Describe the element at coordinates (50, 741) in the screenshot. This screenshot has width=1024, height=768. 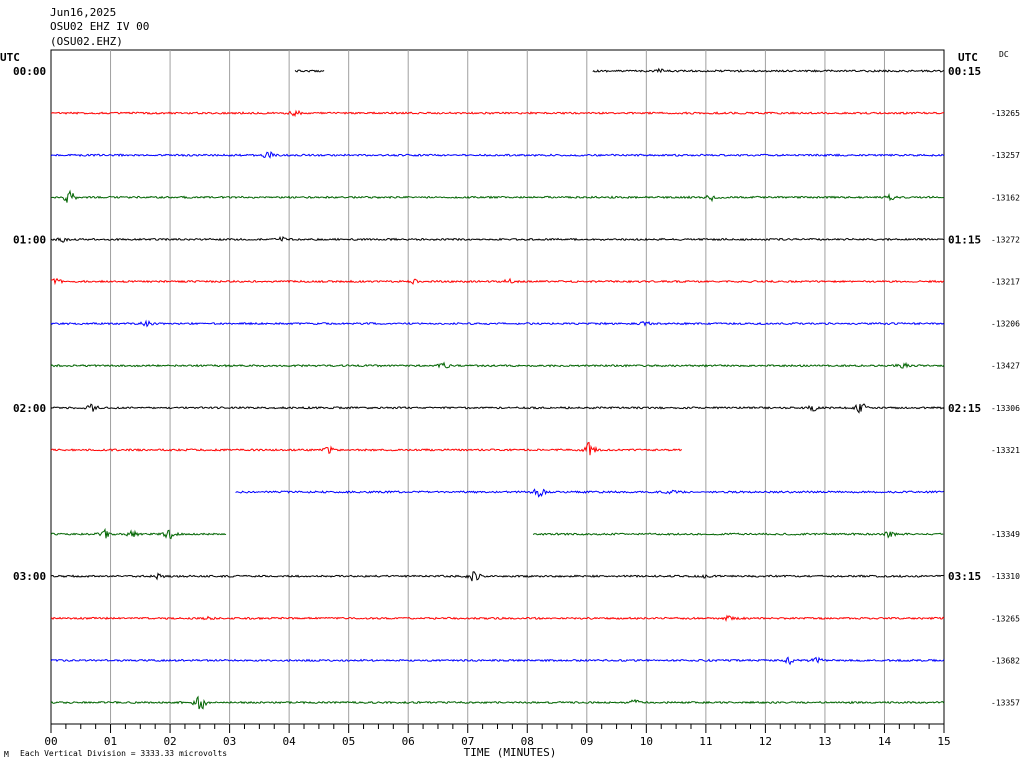
I see `x-tick-label: 00` at that location.